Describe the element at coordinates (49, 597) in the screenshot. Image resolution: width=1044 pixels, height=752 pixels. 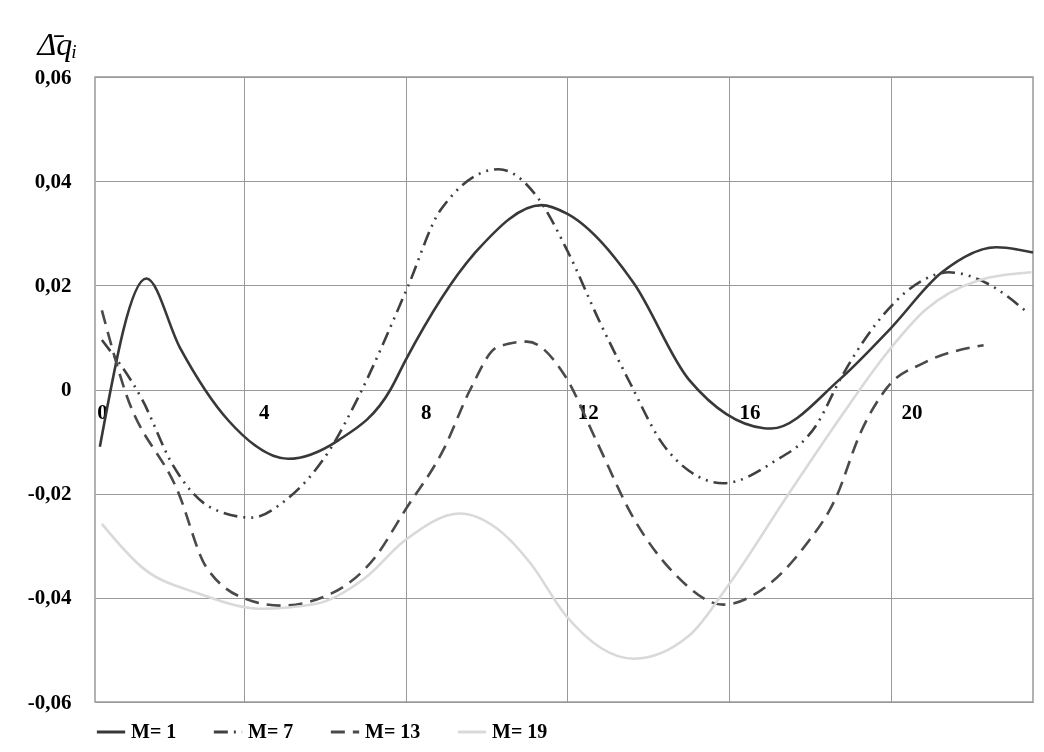
I see `y-tick-label: -0,04` at that location.